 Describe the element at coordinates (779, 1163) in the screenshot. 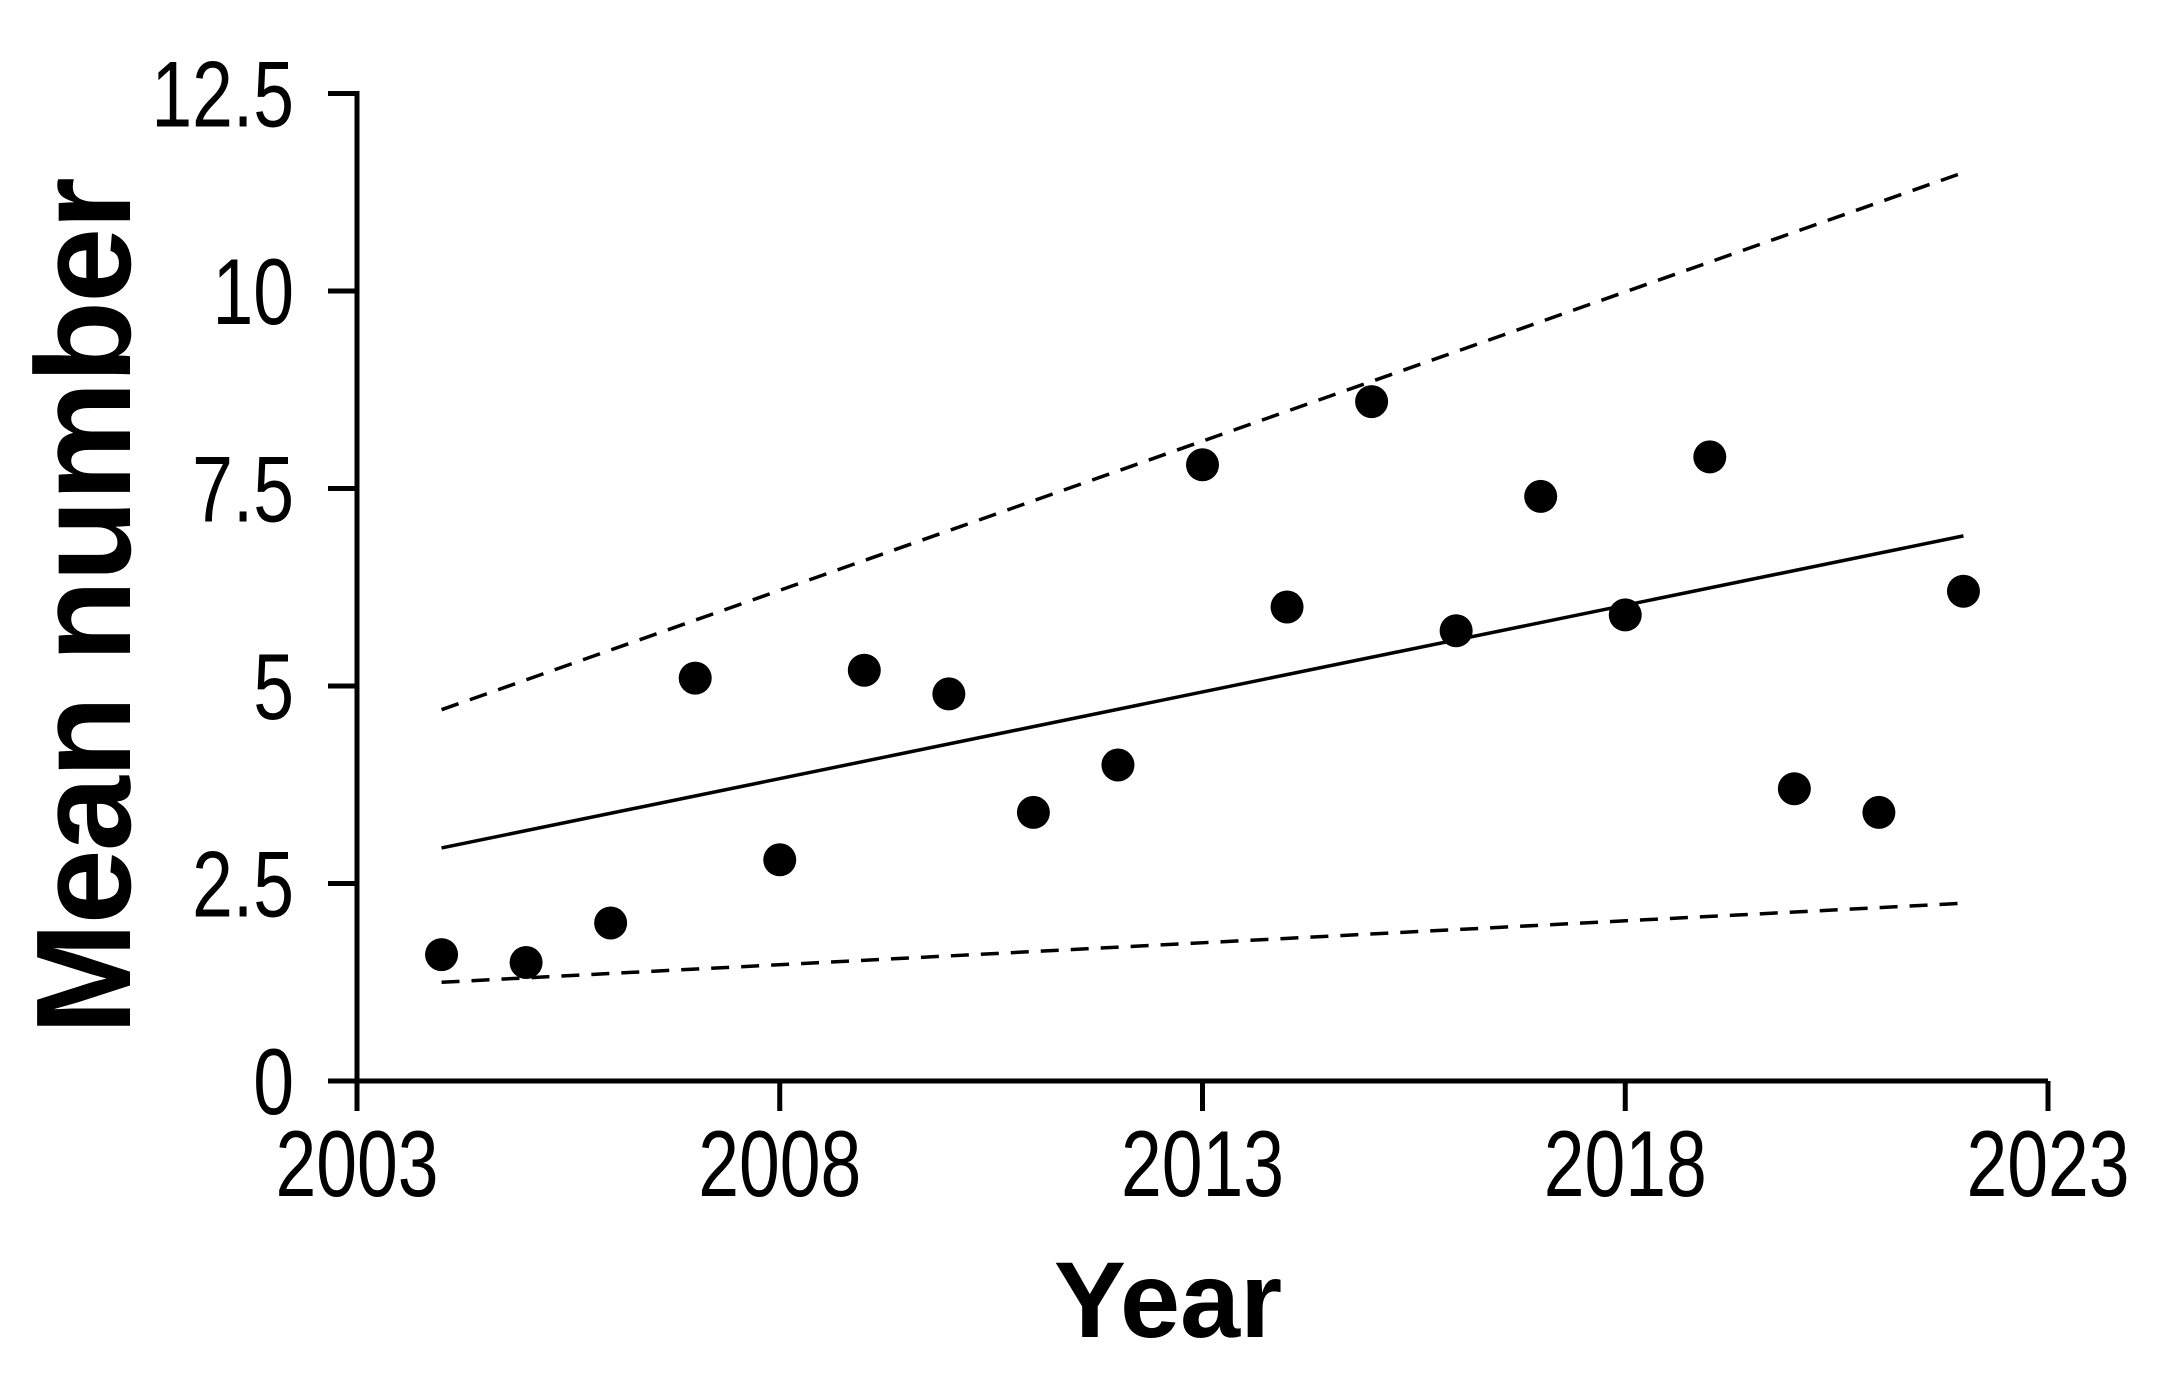

I see `x-tick-label: 2008` at that location.